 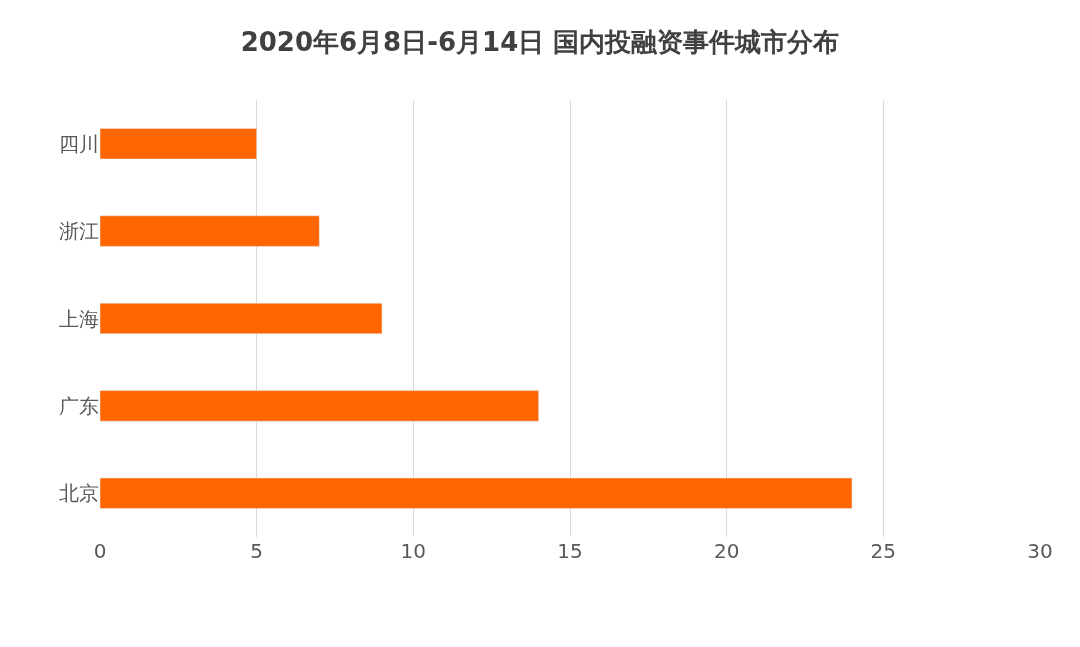 I want to click on x-tick-label: 25, so click(x=883, y=551).